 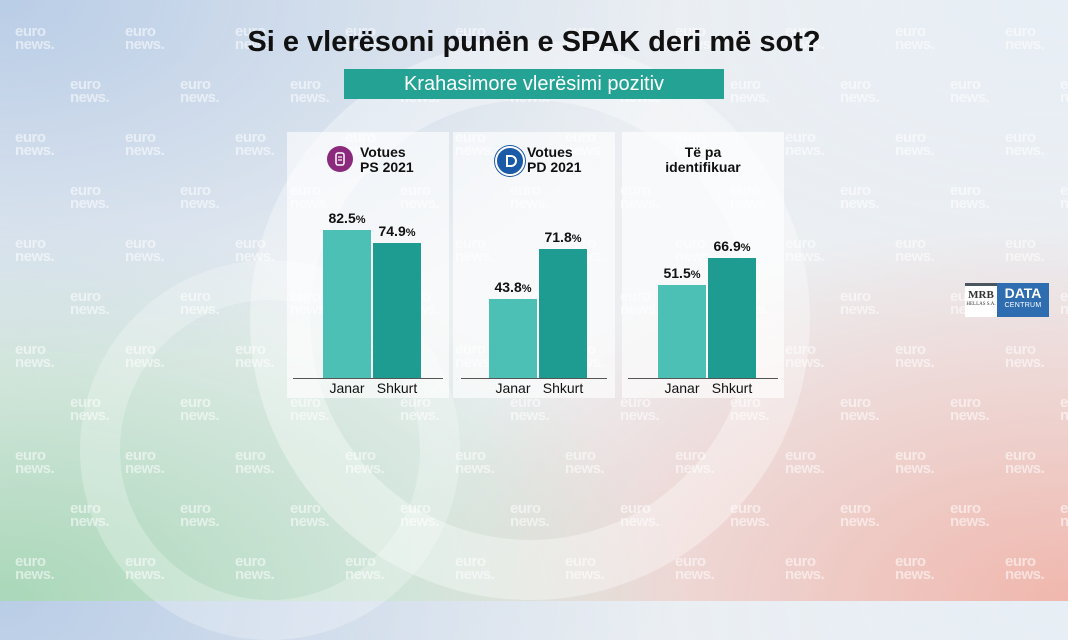 What do you see at coordinates (554, 167) in the screenshot?
I see `panel-label-line2: PD 2021` at bounding box center [554, 167].